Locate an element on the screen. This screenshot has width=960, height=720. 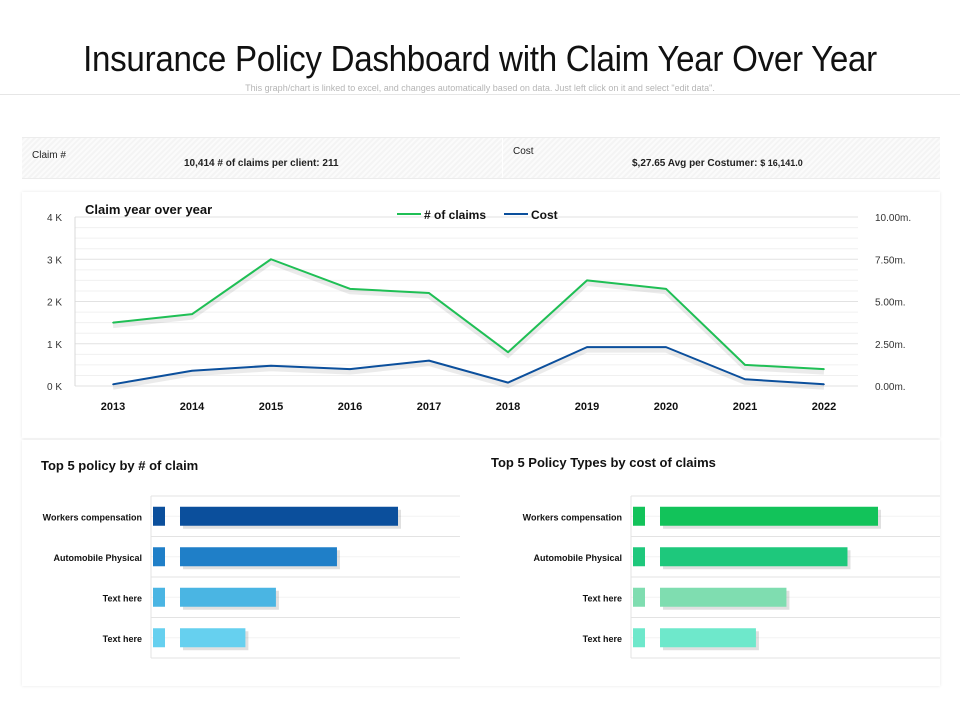
title-divider is located at coordinates (480, 94).